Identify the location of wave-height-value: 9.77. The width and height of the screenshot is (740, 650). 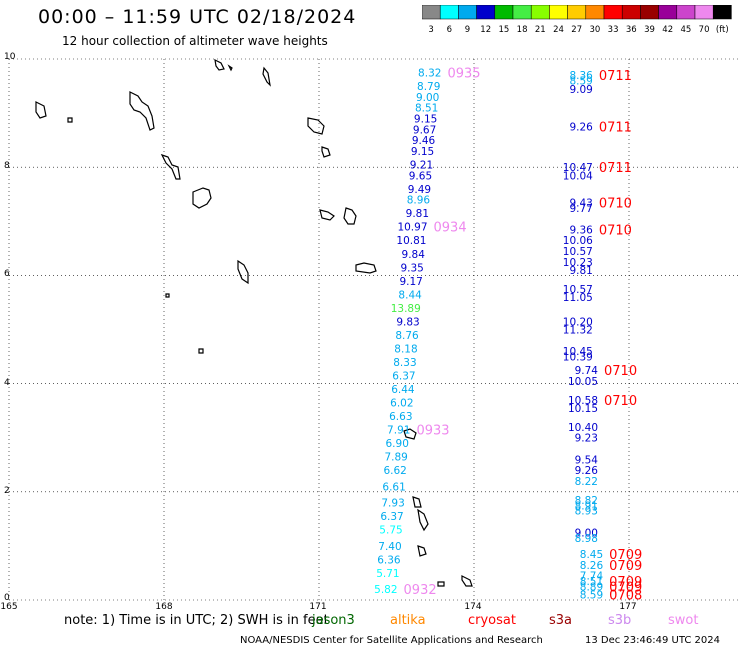
(580, 209).